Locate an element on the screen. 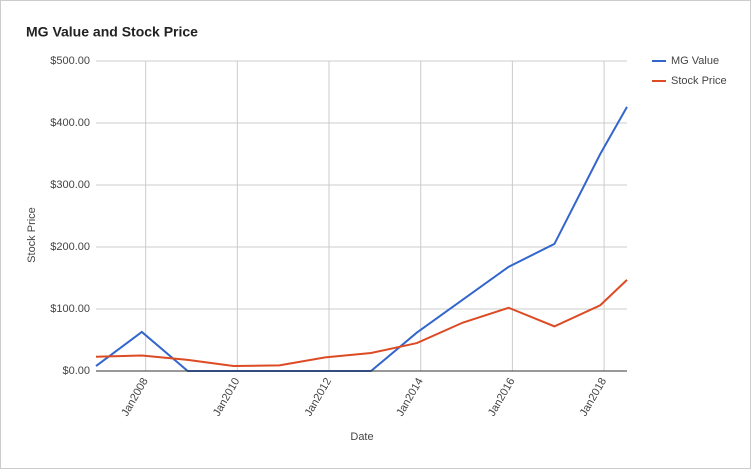 This screenshot has width=751, height=469. y-tick-label: $300.00 is located at coordinates (70, 185).